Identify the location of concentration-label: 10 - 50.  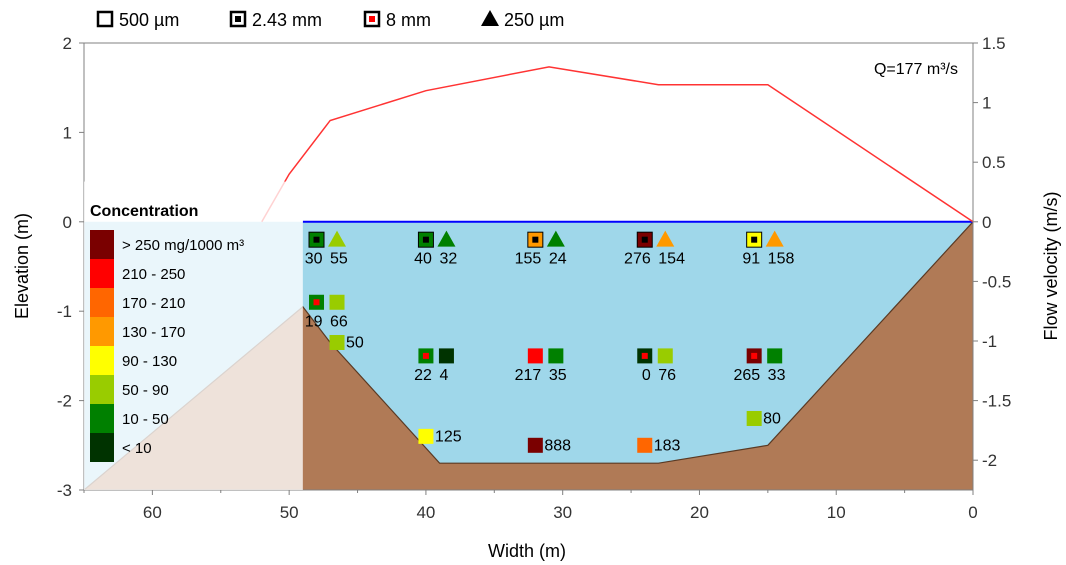
(145, 419).